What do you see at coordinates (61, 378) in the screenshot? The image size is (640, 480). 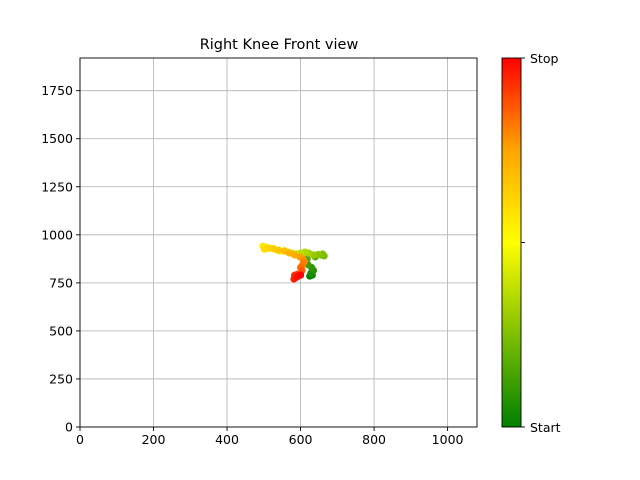 I see `y-tick-label: 250` at bounding box center [61, 378].